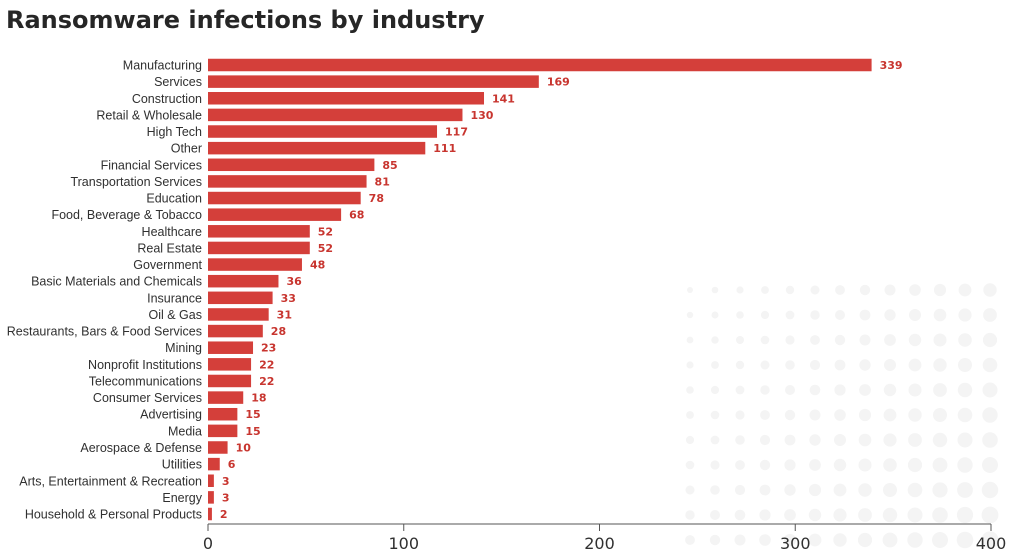  I want to click on category-label: Insurance, so click(174, 298).